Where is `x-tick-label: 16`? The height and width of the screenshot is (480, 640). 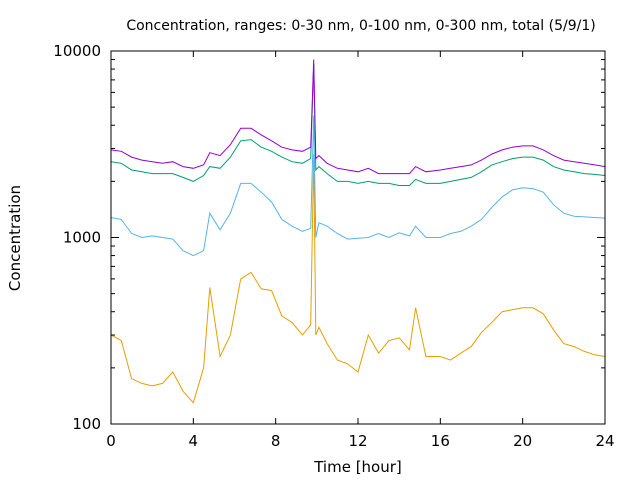
x-tick-label: 16 is located at coordinates (440, 441).